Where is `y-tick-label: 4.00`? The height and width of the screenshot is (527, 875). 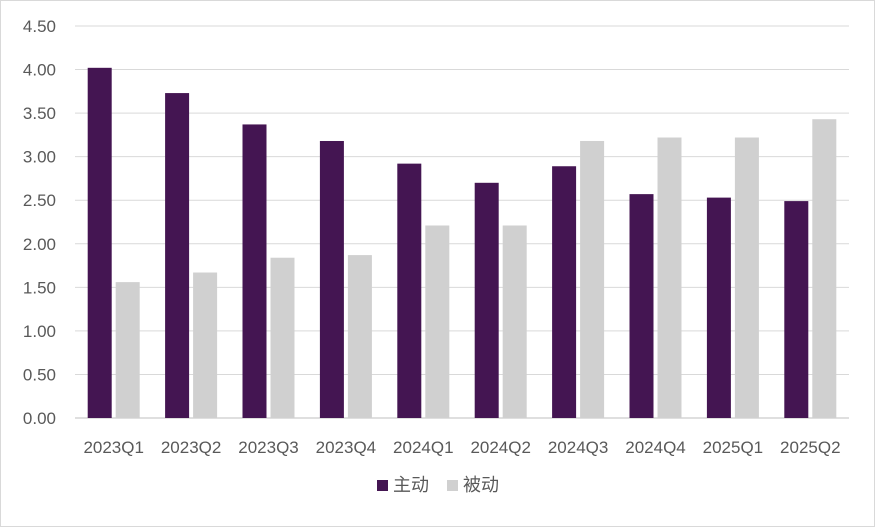
y-tick-label: 4.00 is located at coordinates (39, 70).